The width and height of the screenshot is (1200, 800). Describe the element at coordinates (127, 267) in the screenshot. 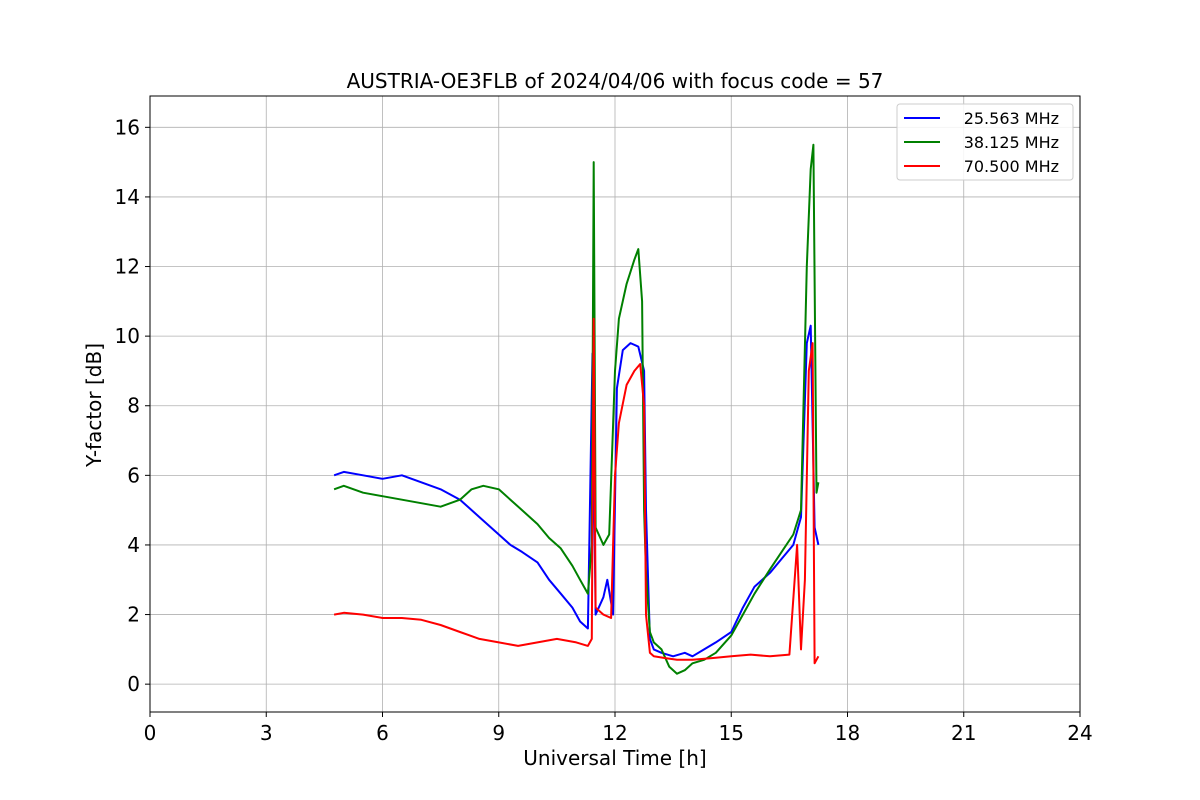

I see `y-tick-label: 12` at that location.